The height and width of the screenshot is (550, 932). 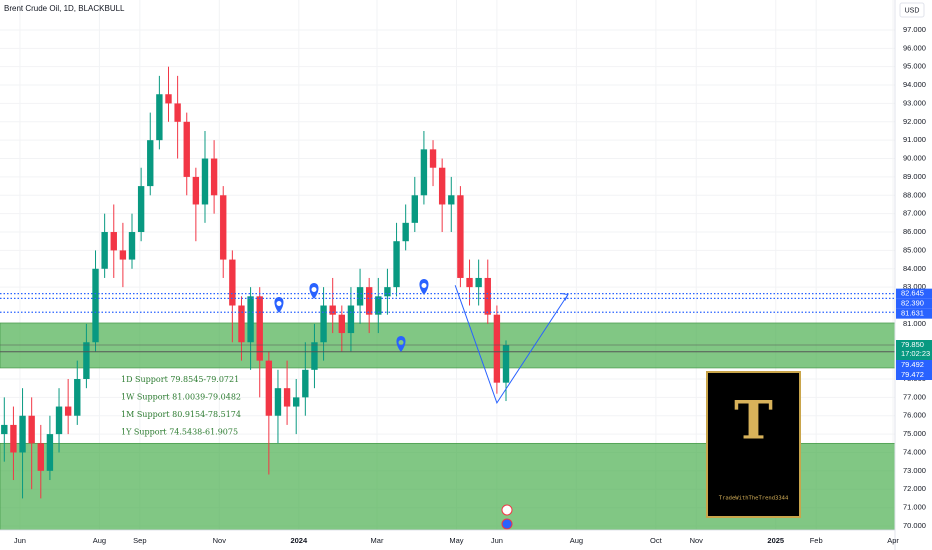 I want to click on level-label: 79.492, so click(x=912, y=364).